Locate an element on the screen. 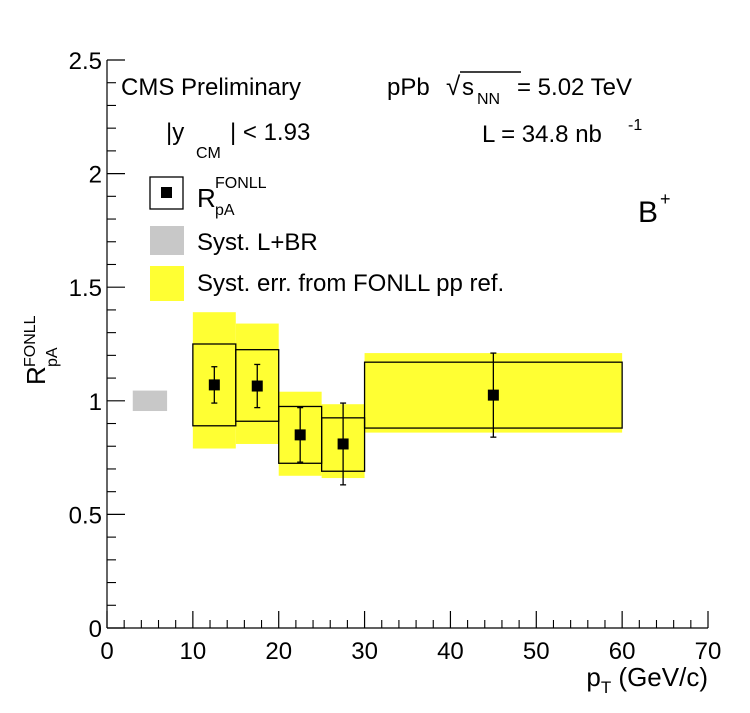  data-point-layer is located at coordinates (353, 419).